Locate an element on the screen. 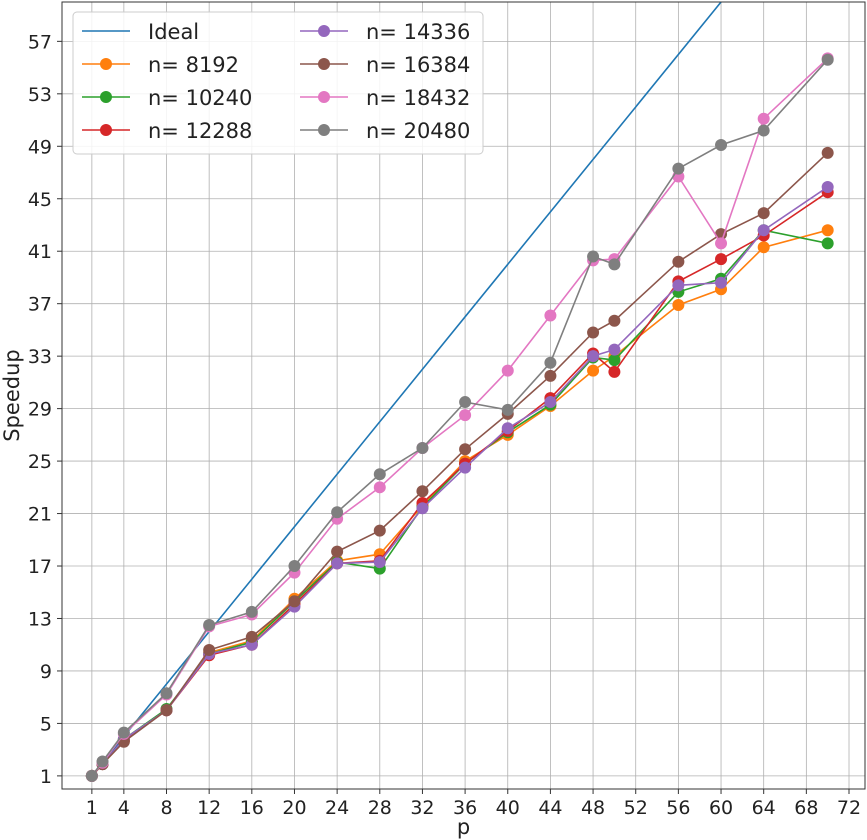  y-tick-label: 5 is located at coordinates (46, 724).